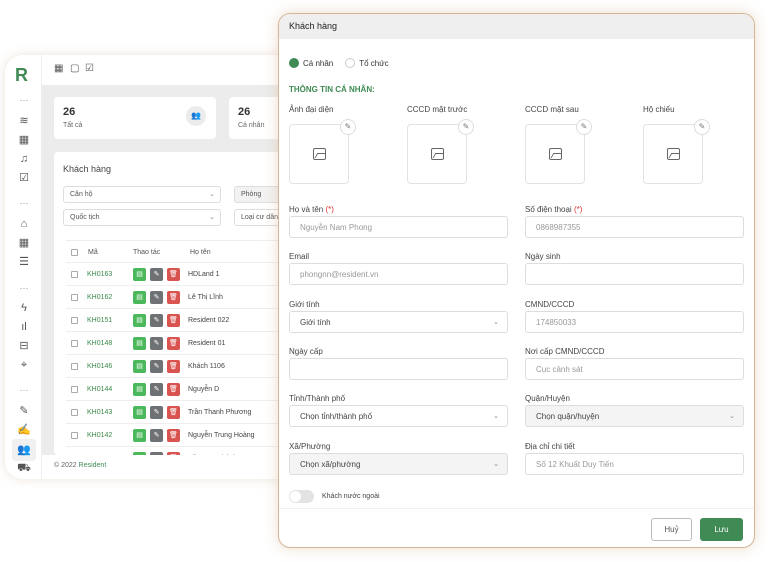 This screenshot has width=768, height=562. I want to click on field-input: 0868987355, so click(634, 227).